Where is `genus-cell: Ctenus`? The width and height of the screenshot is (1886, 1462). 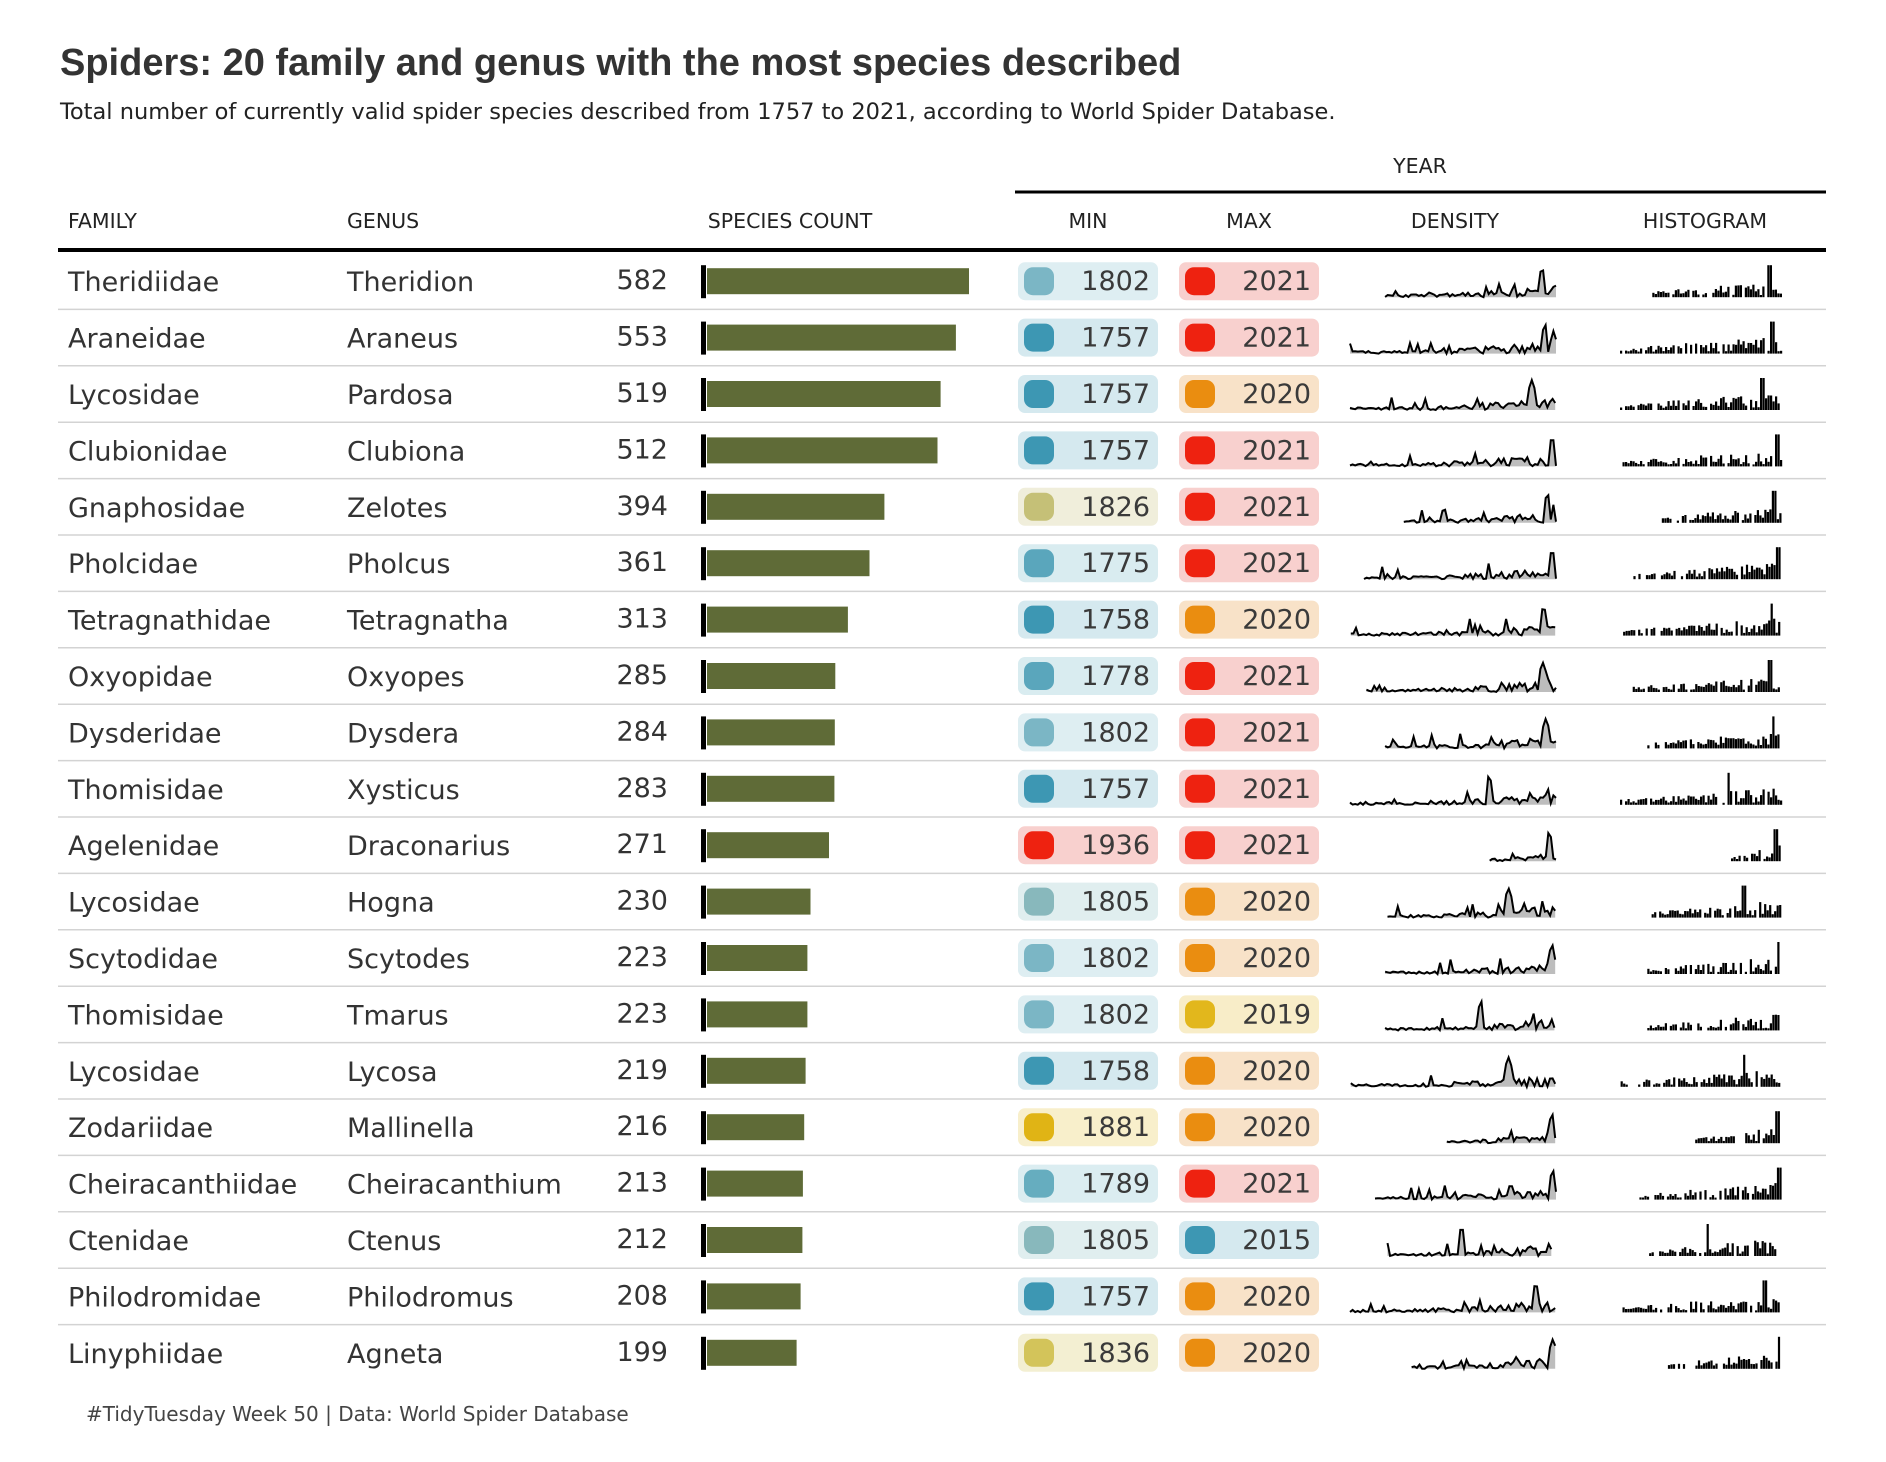
genus-cell: Ctenus is located at coordinates (394, 1241).